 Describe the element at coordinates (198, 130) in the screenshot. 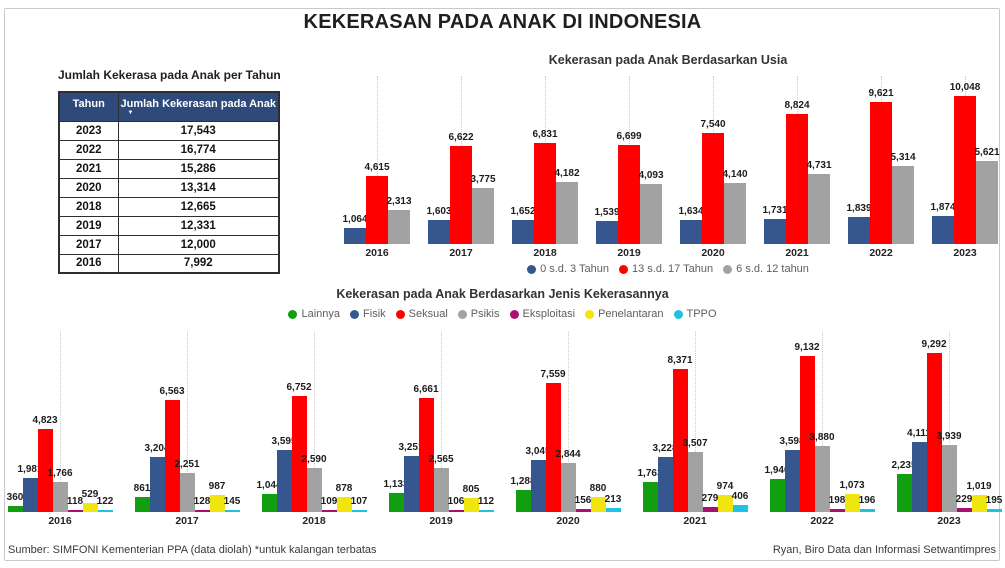

I see `table-cell-jumlah: 17,543` at that location.